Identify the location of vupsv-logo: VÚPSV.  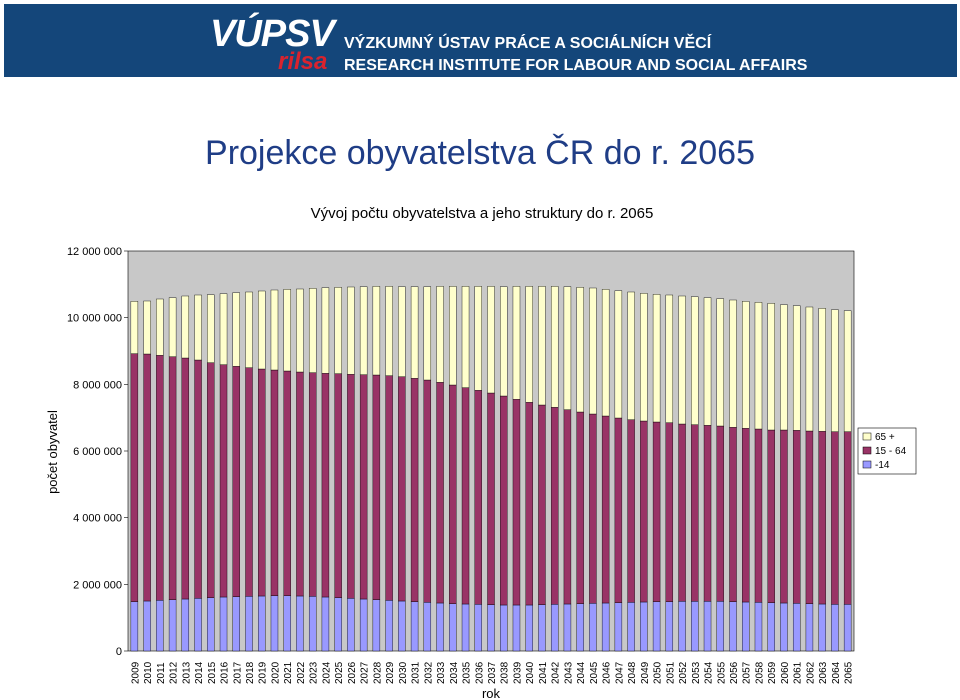
(272, 34).